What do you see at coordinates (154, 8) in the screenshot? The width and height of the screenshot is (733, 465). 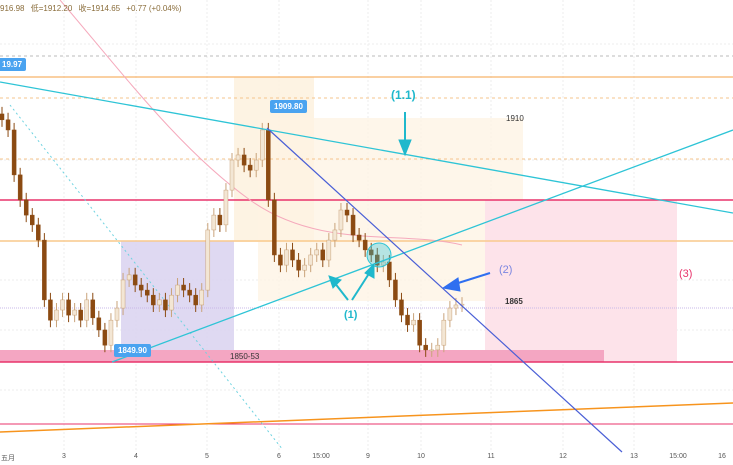 I see `change-value: +0.77 (+0.04%)` at bounding box center [154, 8].